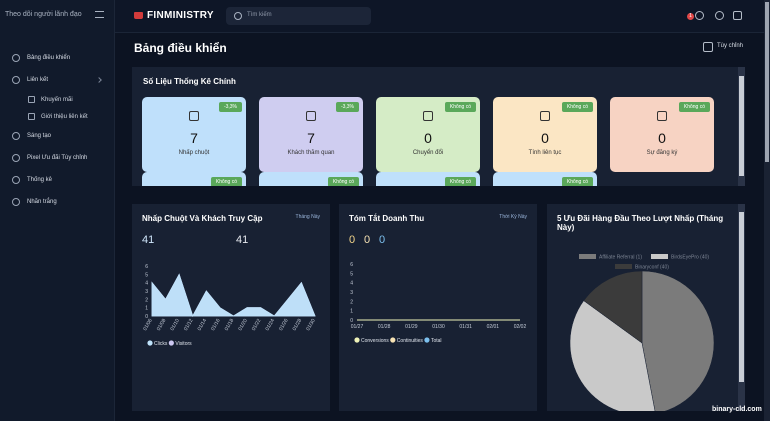 Image resolution: width=770 pixels, height=421 pixels. Describe the element at coordinates (357, 327) in the screenshot. I see `x-tick-label: 01/27` at that location.